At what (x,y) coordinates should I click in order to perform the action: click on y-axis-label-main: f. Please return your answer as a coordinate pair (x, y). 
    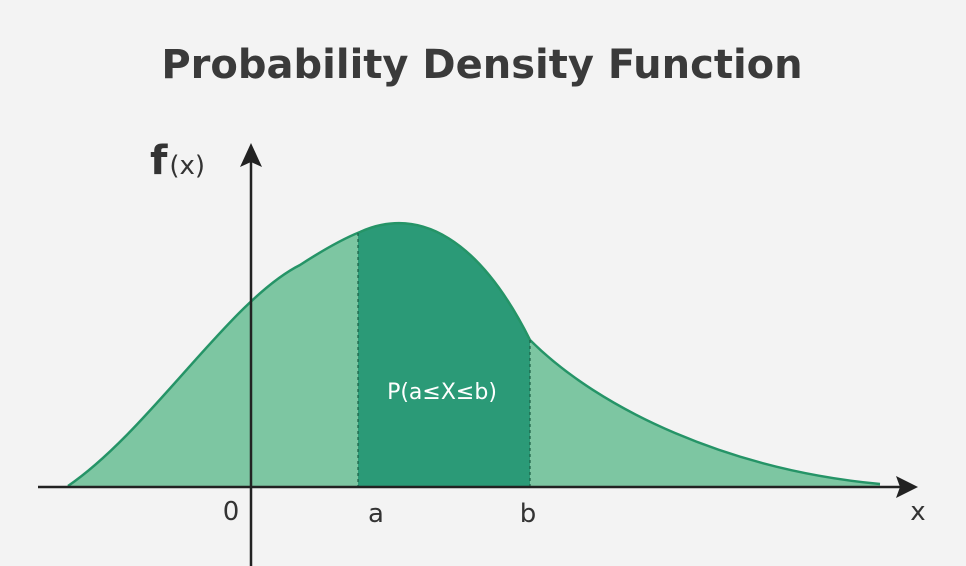
    Looking at the image, I should click on (159, 161).